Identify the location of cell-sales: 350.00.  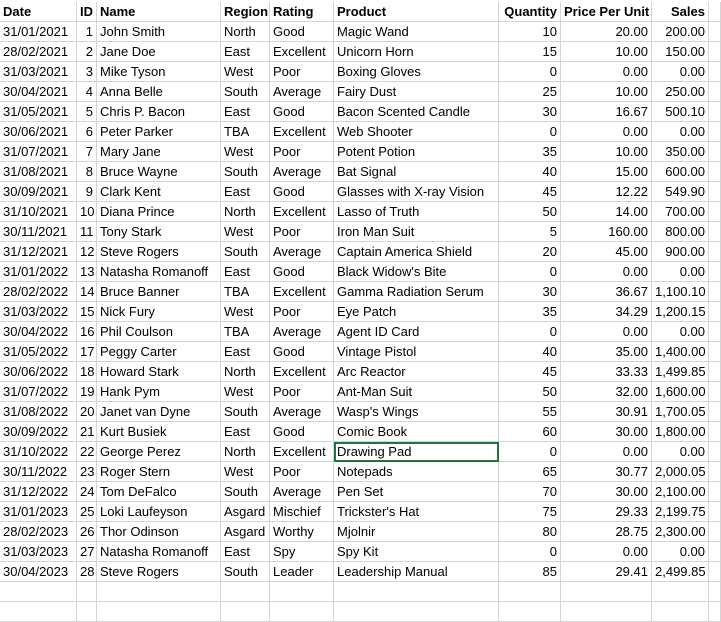
(680, 152).